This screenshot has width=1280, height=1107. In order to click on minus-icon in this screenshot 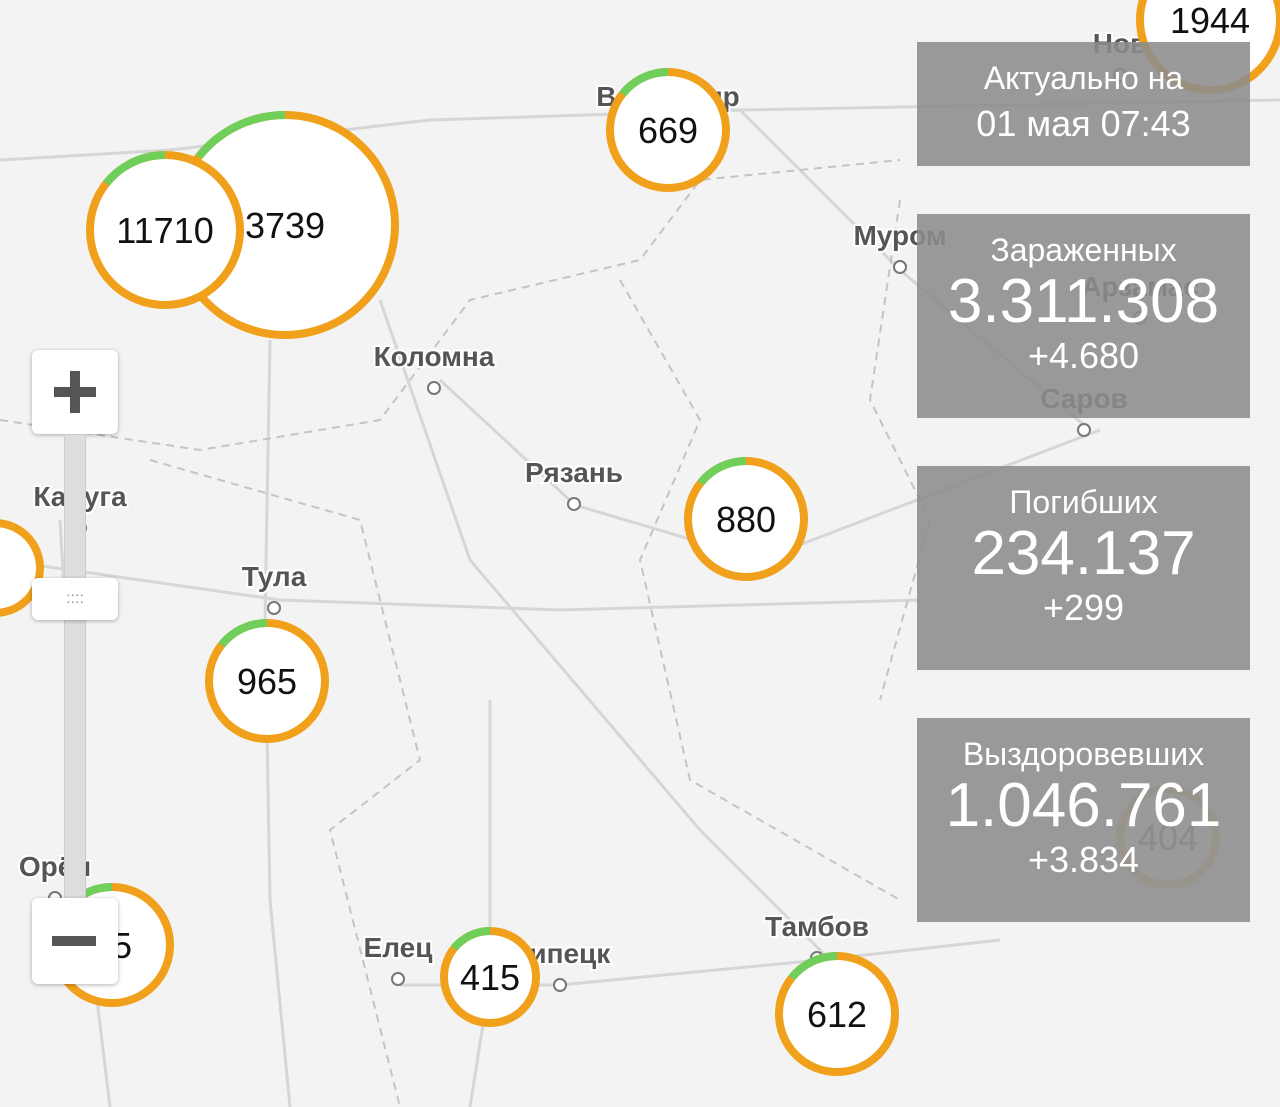, I will do `click(74, 941)`.